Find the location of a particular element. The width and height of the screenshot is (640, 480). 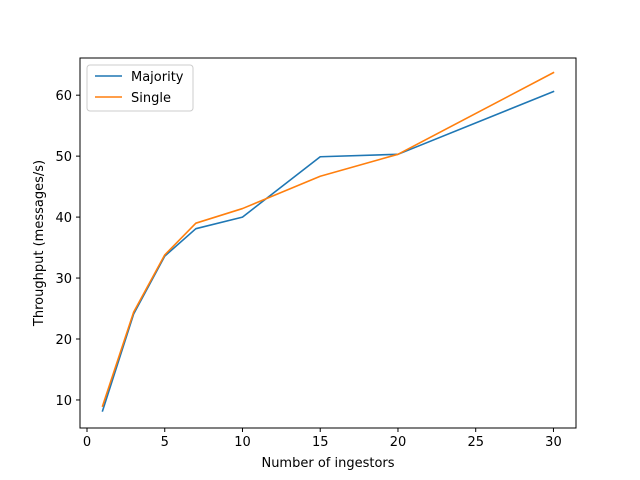

y-tick-label: 50 is located at coordinates (63, 157).